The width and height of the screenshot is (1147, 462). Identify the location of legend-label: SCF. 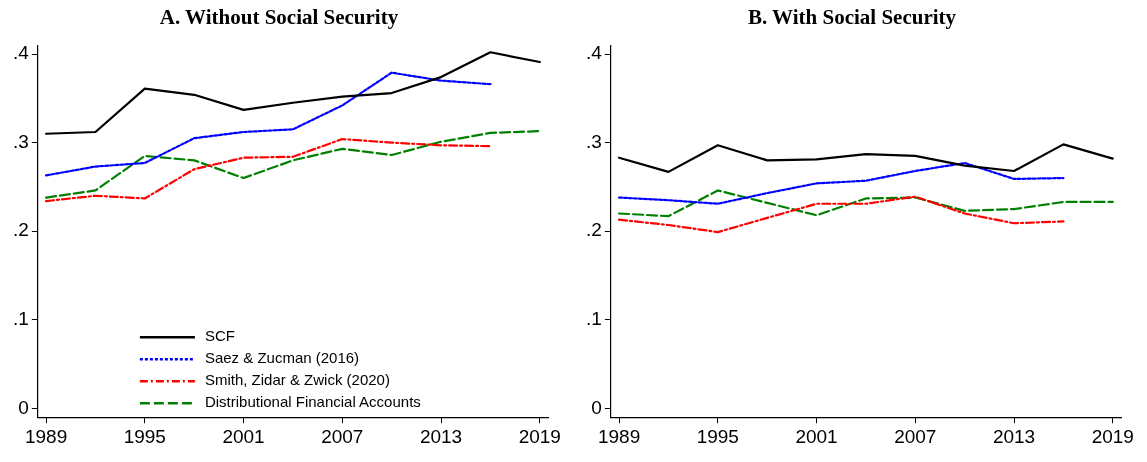
(219, 336).